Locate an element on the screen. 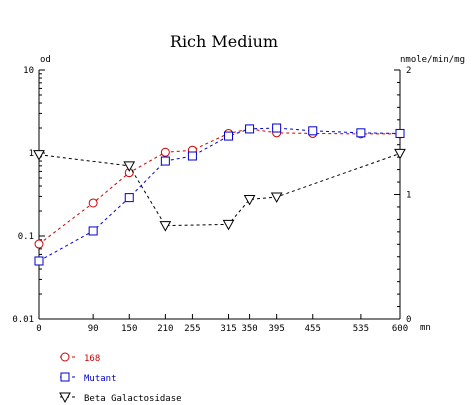 This screenshot has width=472, height=405. x-axis-label: mn is located at coordinates (425, 328).